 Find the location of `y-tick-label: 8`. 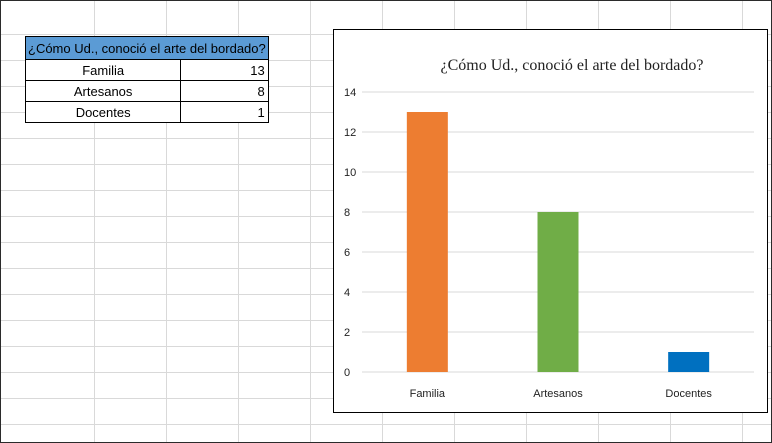

y-tick-label: 8 is located at coordinates (347, 213).